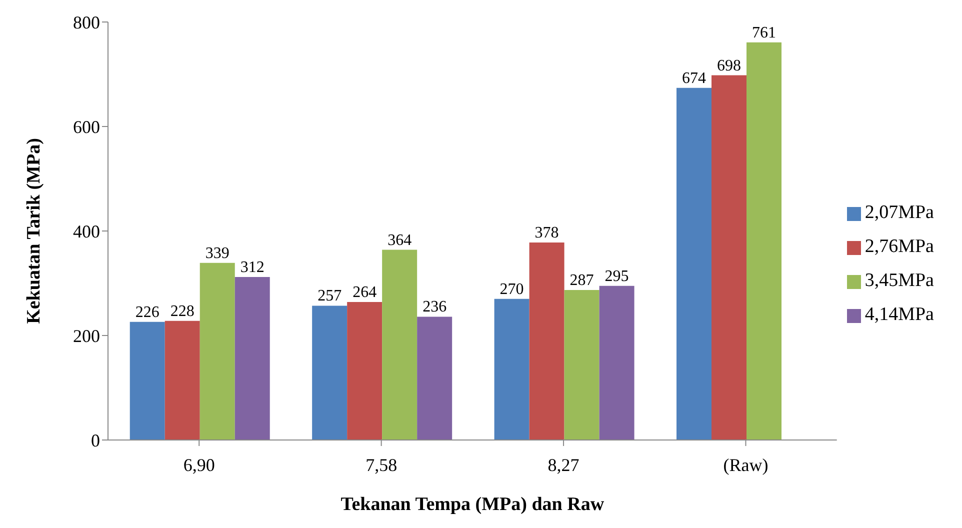 Image resolution: width=962 pixels, height=528 pixels. I want to click on data-label: 226, so click(147, 312).